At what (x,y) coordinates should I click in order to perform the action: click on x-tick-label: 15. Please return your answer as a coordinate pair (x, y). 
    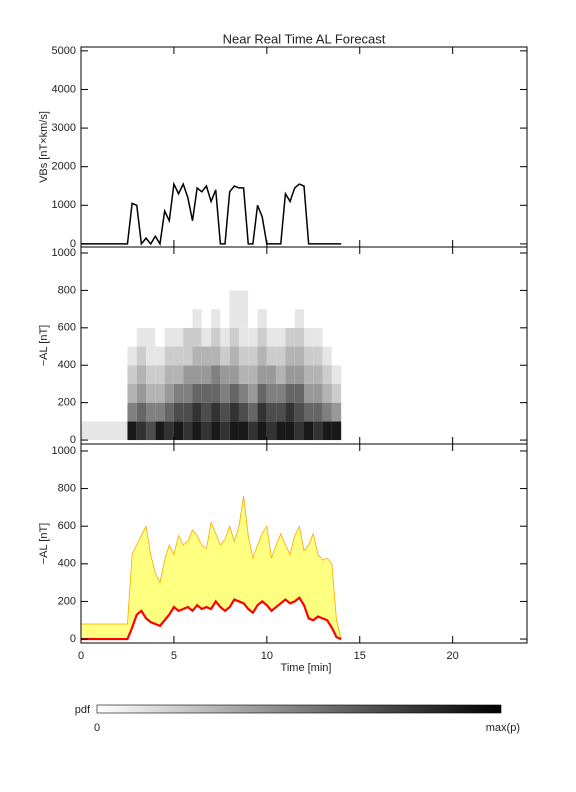
    Looking at the image, I should click on (360, 656).